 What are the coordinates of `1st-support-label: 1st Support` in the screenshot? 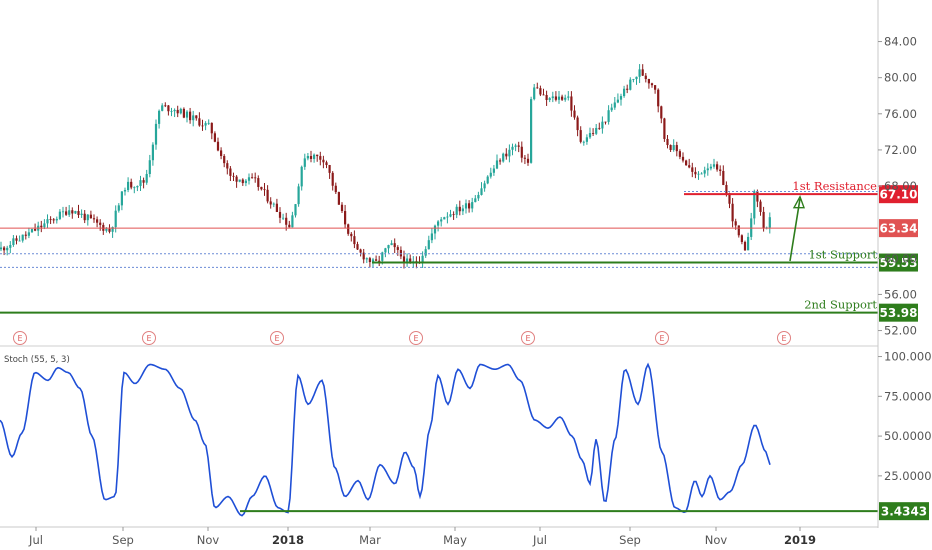 It's located at (842, 255).